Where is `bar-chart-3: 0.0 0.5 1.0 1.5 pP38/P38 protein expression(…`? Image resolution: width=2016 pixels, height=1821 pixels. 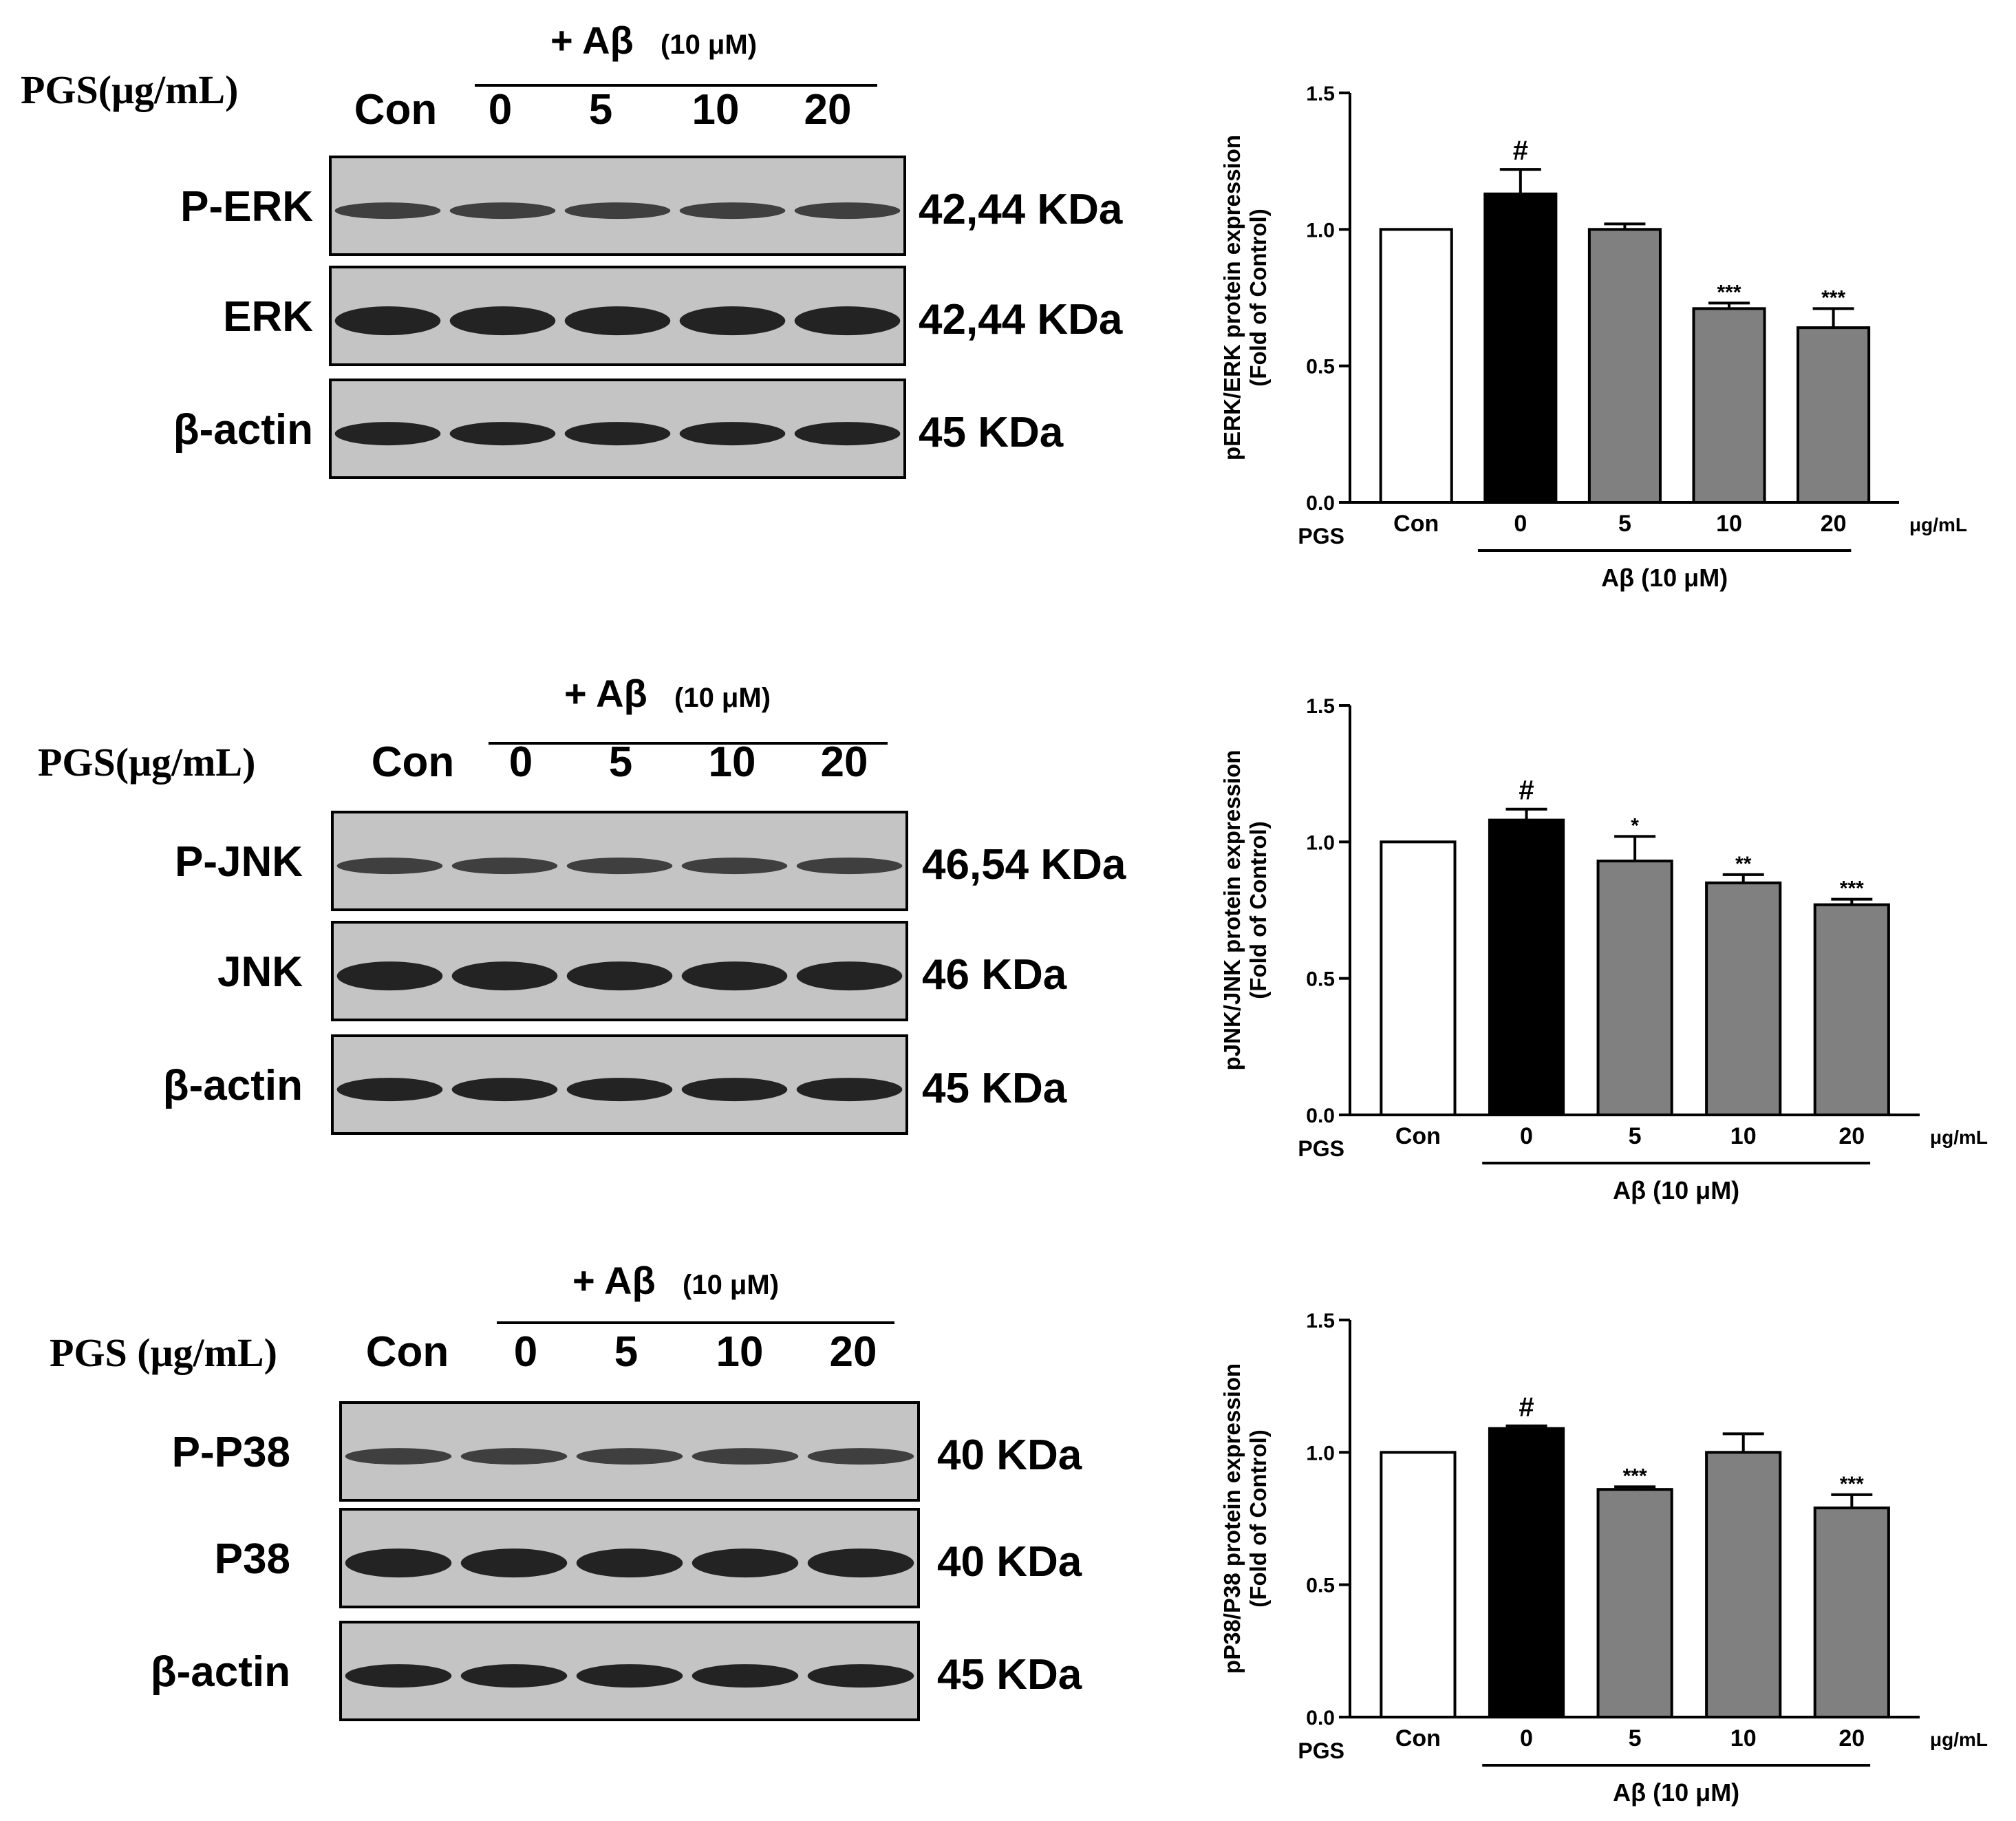 bar-chart-3: 0.0 0.5 1.0 1.5 pP38/P38 protein expression(… is located at coordinates (1603, 1558).